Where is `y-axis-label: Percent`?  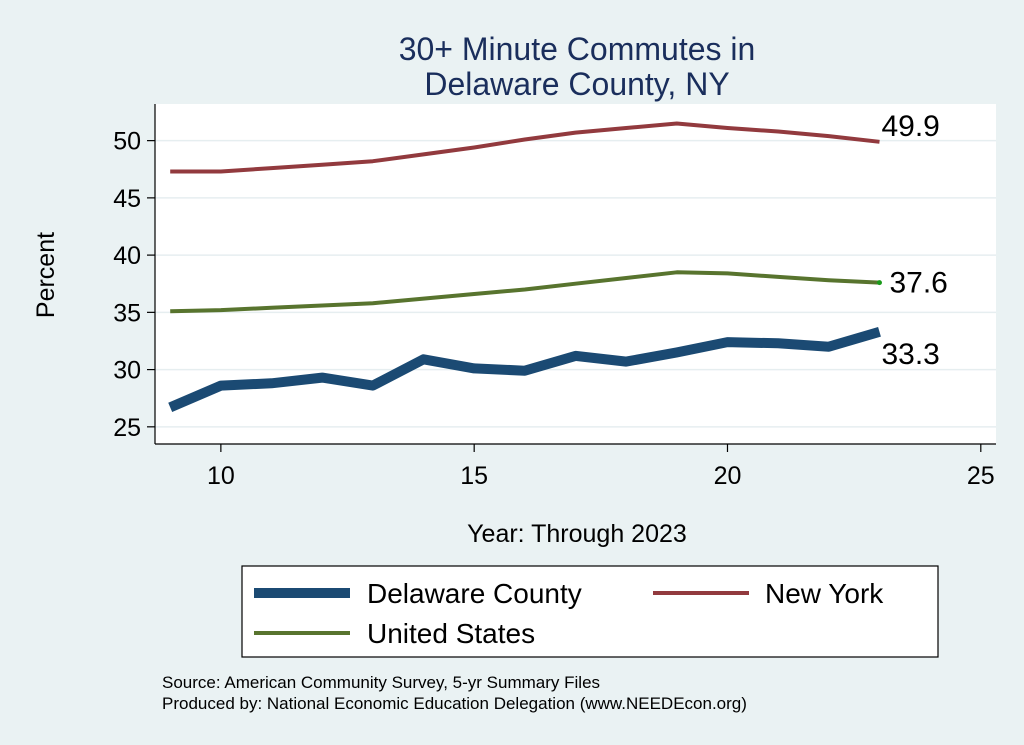 y-axis-label: Percent is located at coordinates (46, 275).